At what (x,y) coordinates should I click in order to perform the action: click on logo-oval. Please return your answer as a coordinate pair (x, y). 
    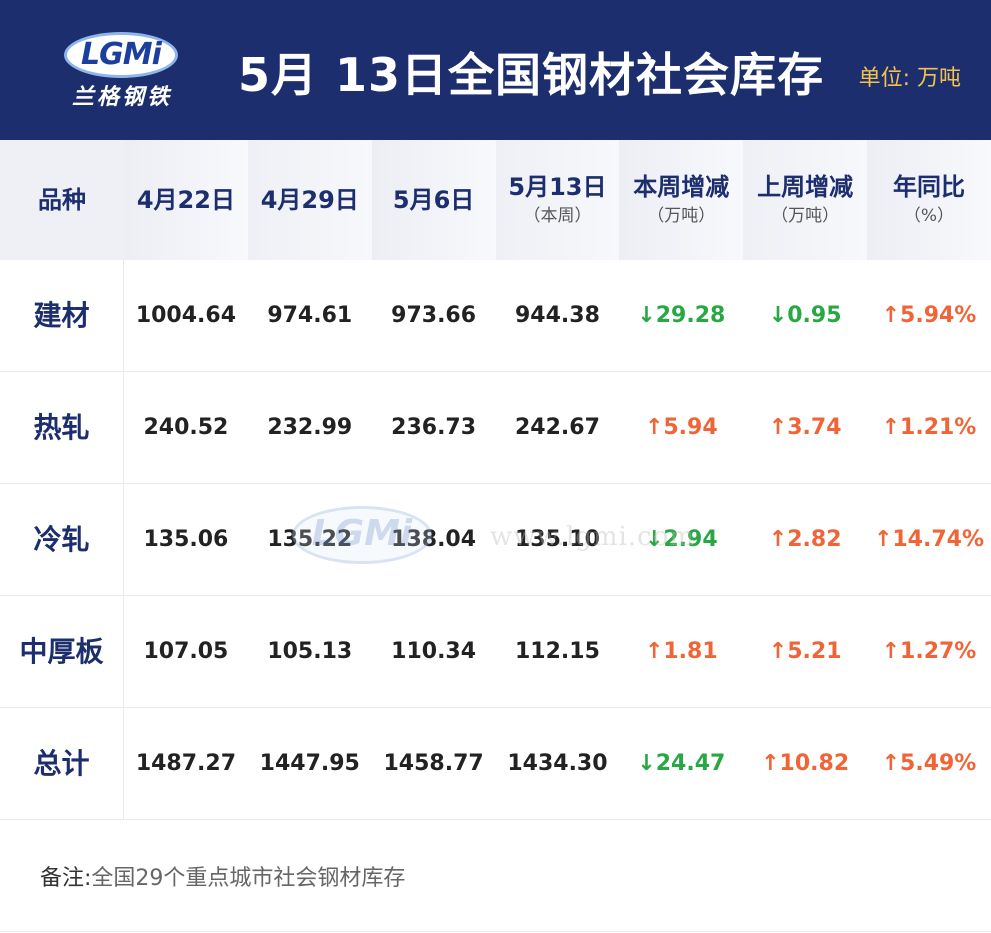
    Looking at the image, I should click on (121, 55).